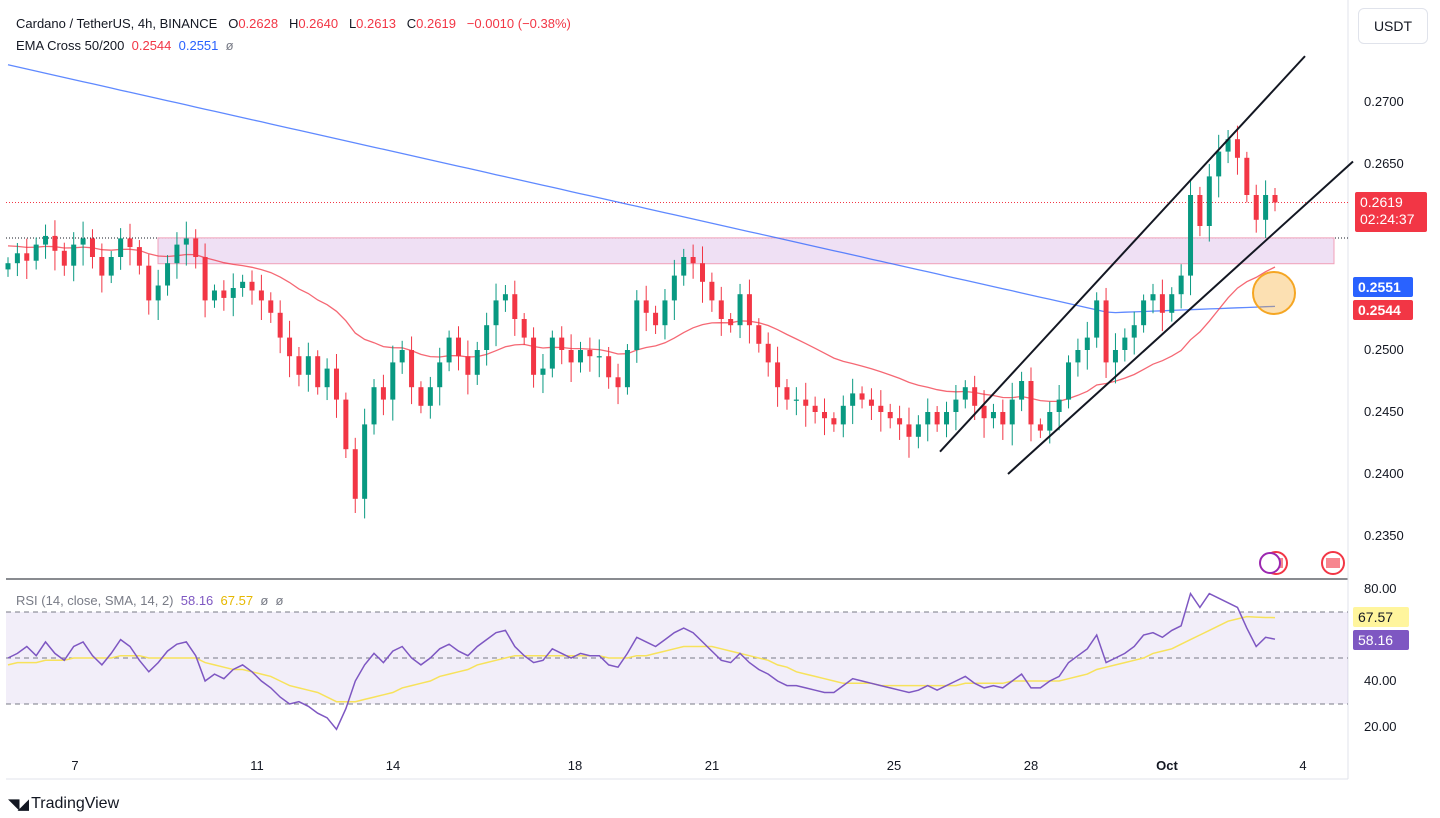 Image resolution: width=1440 pixels, height=818 pixels. What do you see at coordinates (279, 600) in the screenshot?
I see `rsi-sym2: ø` at bounding box center [279, 600].